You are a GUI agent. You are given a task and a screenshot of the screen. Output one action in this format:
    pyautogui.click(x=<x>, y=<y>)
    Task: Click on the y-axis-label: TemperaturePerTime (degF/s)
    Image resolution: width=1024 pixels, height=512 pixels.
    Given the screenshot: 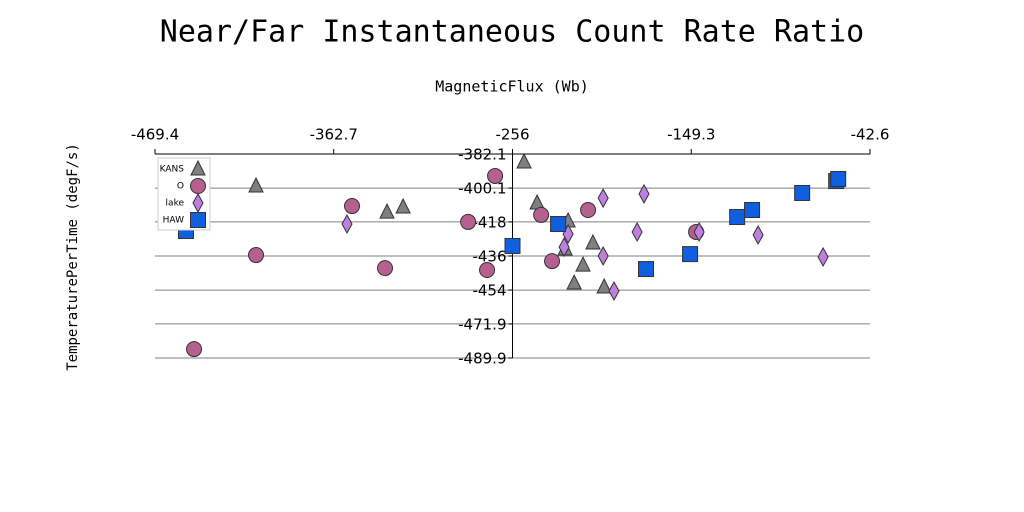 What is the action you would take?
    pyautogui.click(x=73, y=257)
    